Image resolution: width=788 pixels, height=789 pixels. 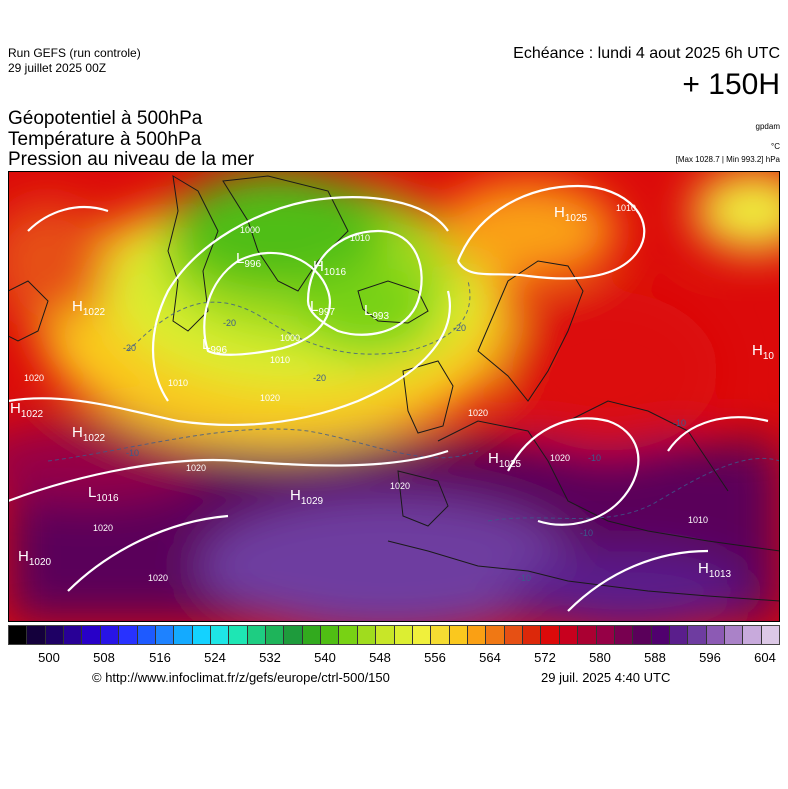 I want to click on scale-tick: 604, so click(x=765, y=657).